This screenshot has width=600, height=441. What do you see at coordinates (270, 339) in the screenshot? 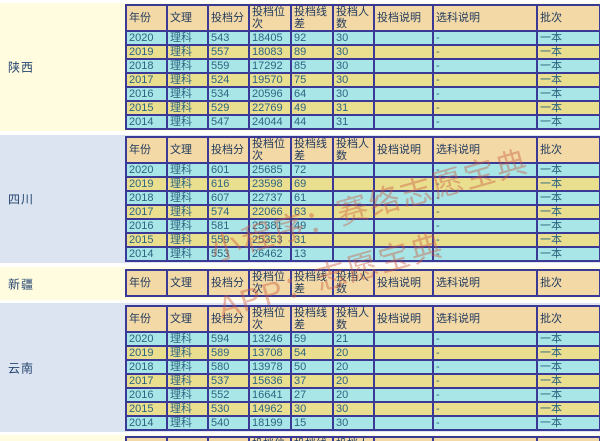
I see `cell: 13246` at bounding box center [270, 339].